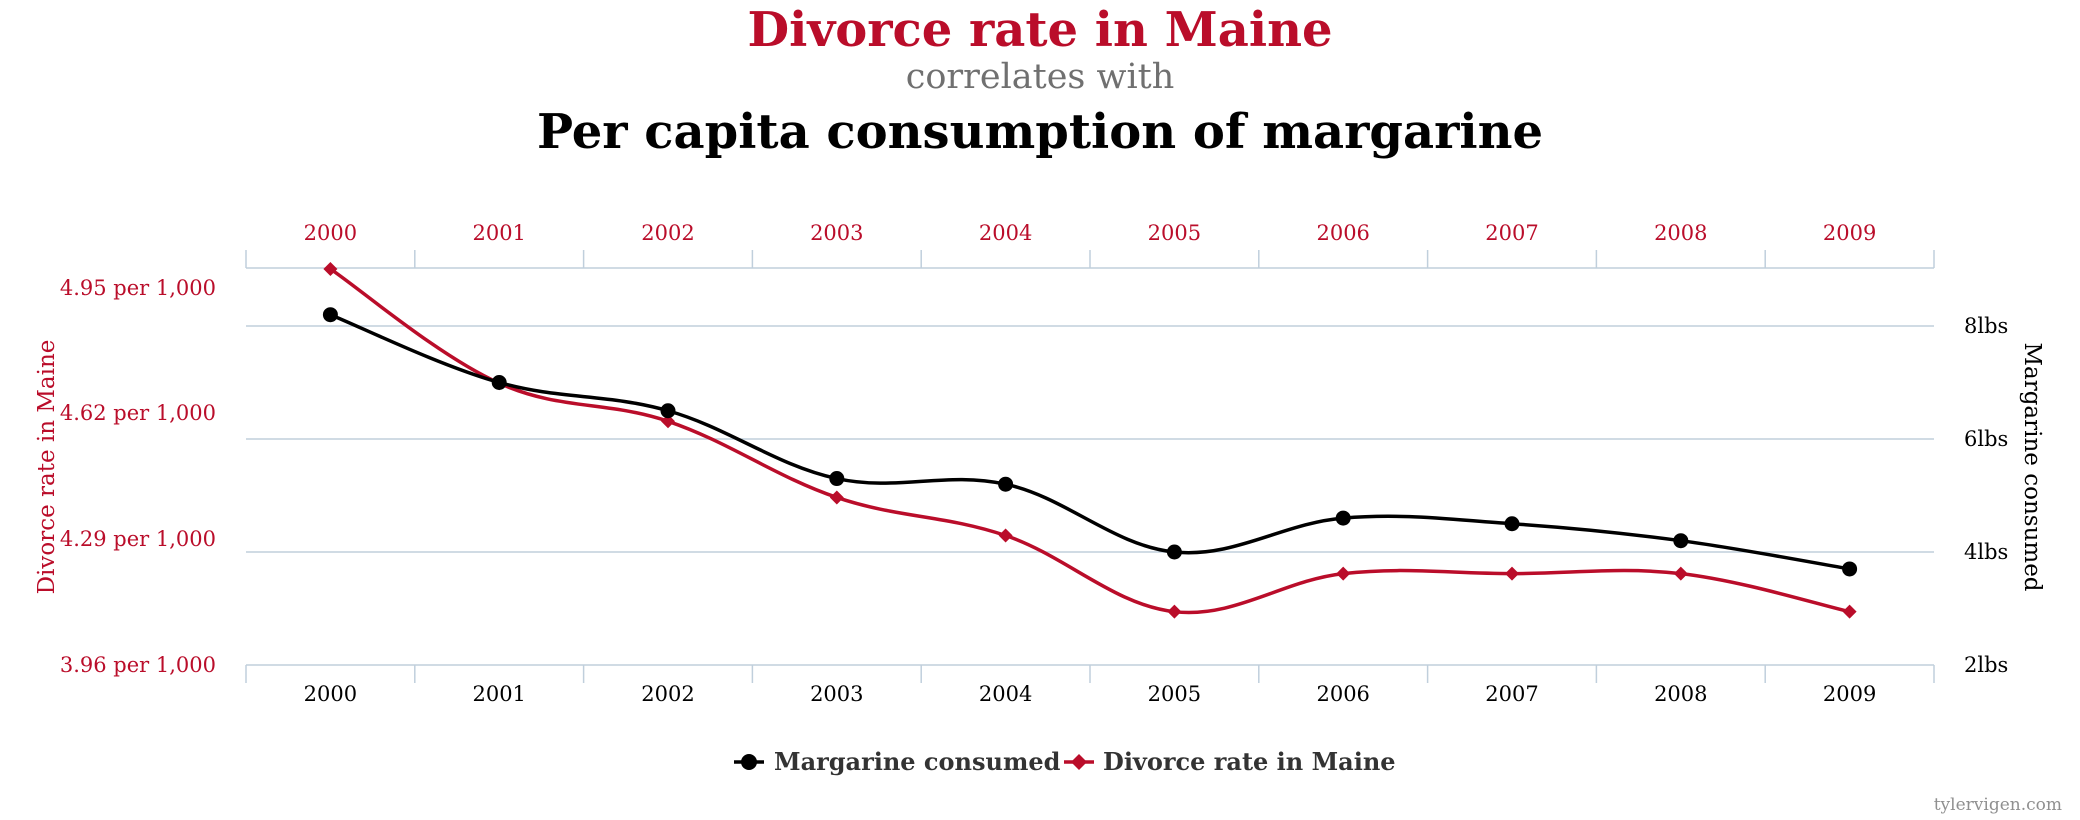 The image size is (2080, 820). I want to click on chart-title: Divorce rate in Maine, so click(1039, 30).